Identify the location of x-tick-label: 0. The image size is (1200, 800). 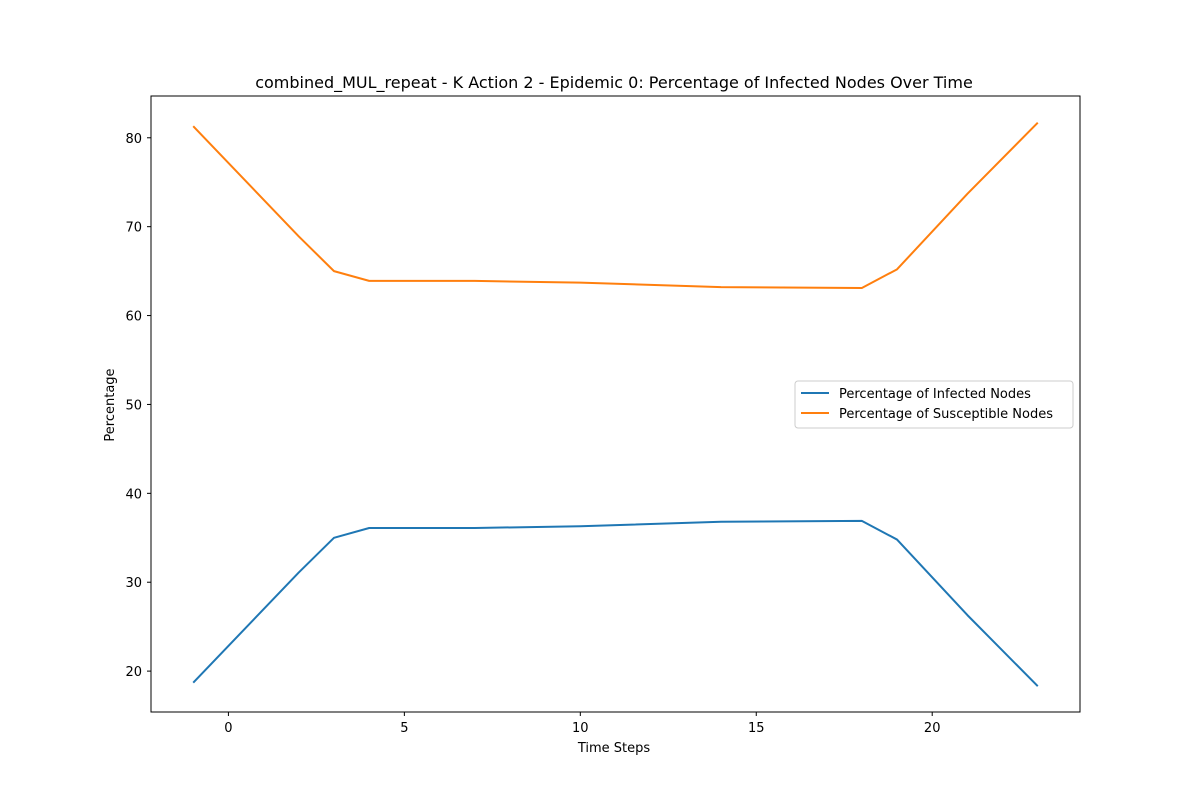
(228, 728).